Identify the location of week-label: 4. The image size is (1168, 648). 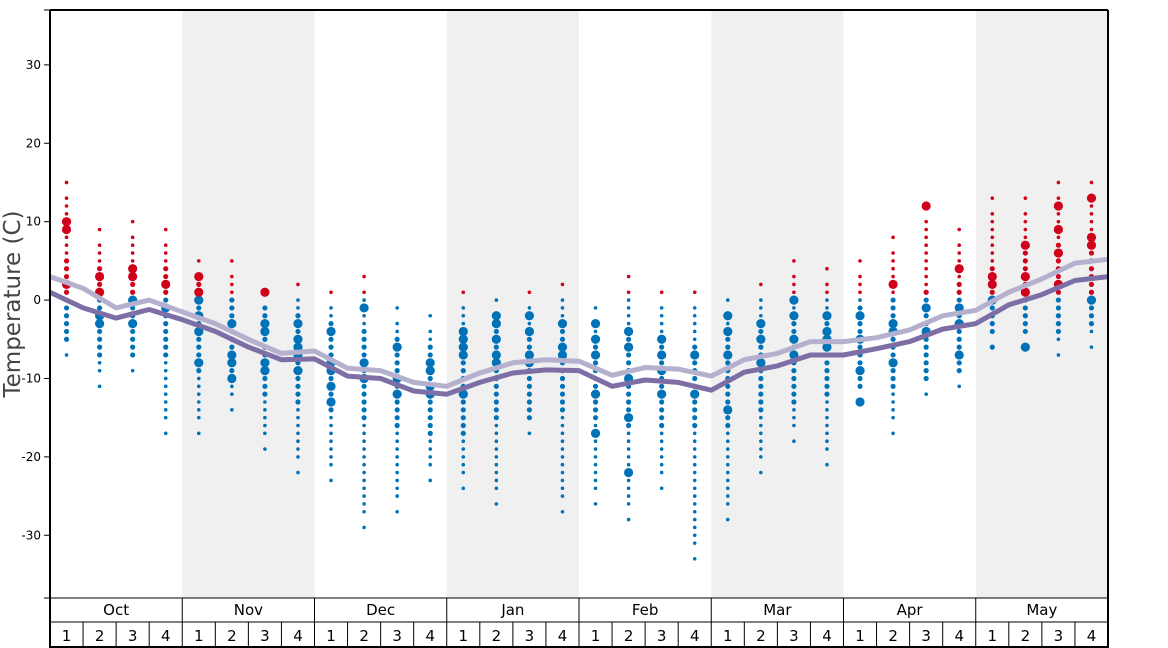
(695, 636).